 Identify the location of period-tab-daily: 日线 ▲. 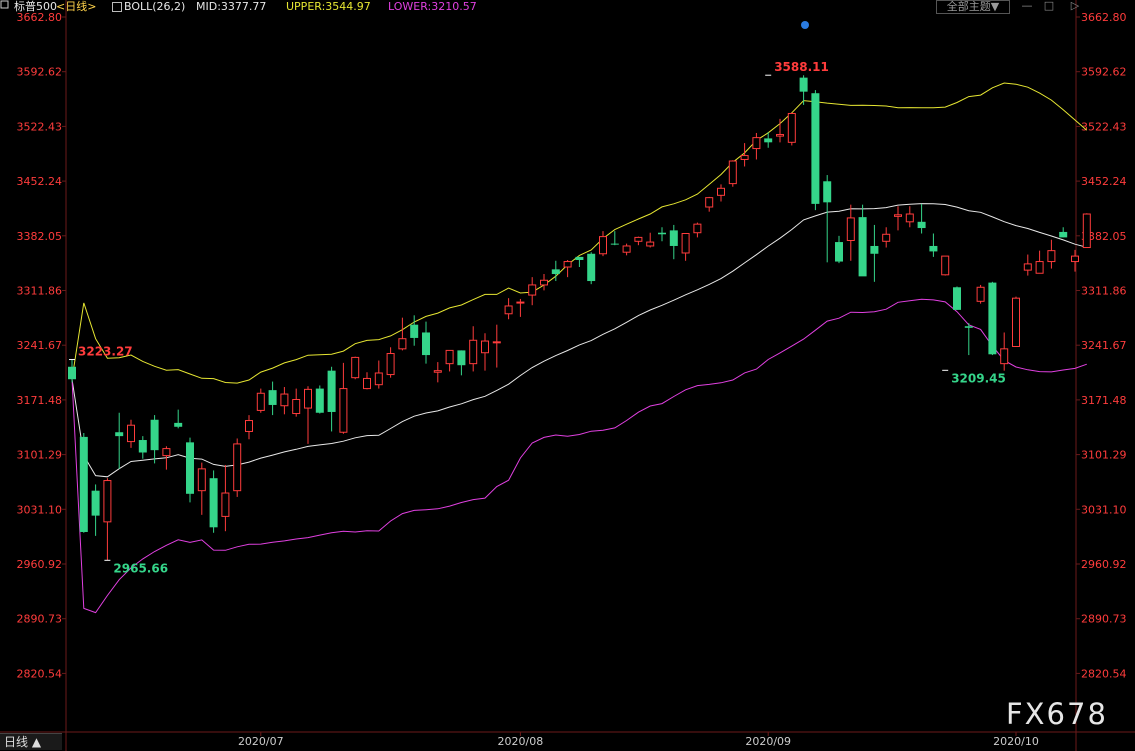
(31, 741).